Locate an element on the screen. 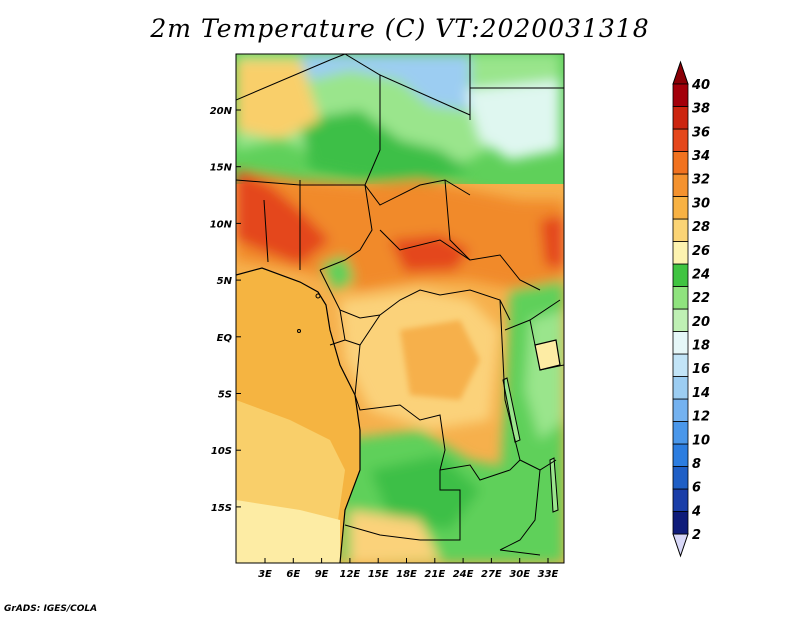 The height and width of the screenshot is (618, 800). y-tick-label: 10N is located at coordinates (221, 224).